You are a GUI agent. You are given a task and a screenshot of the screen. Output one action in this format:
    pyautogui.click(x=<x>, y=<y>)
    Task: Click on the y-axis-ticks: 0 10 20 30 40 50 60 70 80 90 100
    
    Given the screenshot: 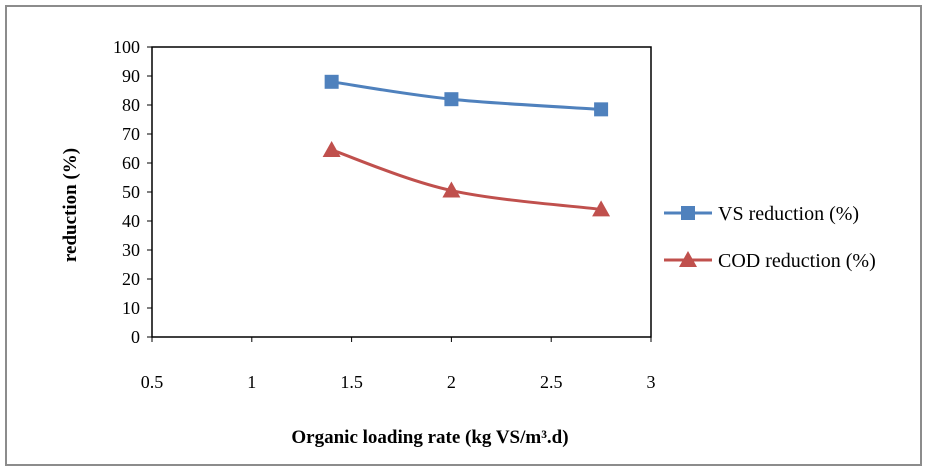 What is the action you would take?
    pyautogui.click(x=132, y=192)
    